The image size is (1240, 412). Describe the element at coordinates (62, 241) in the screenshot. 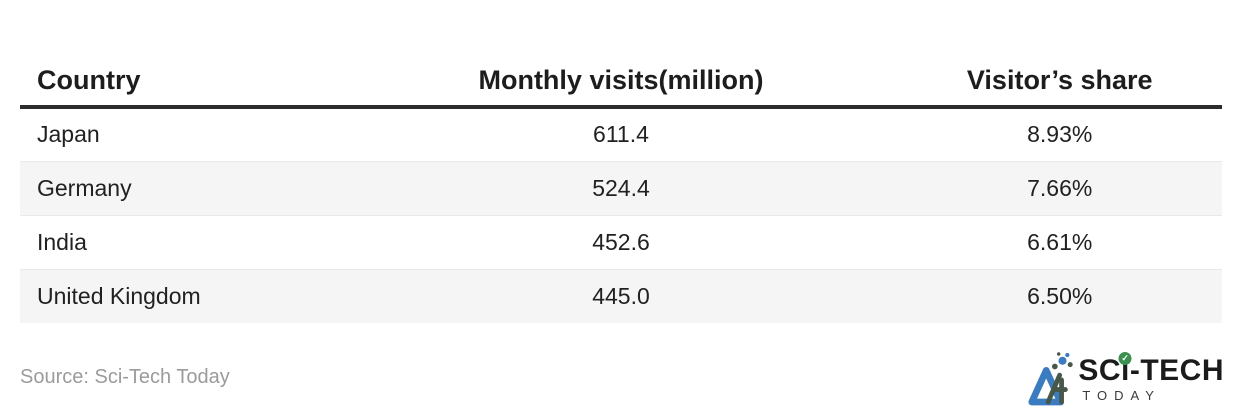

I see `cell-country: India` at that location.